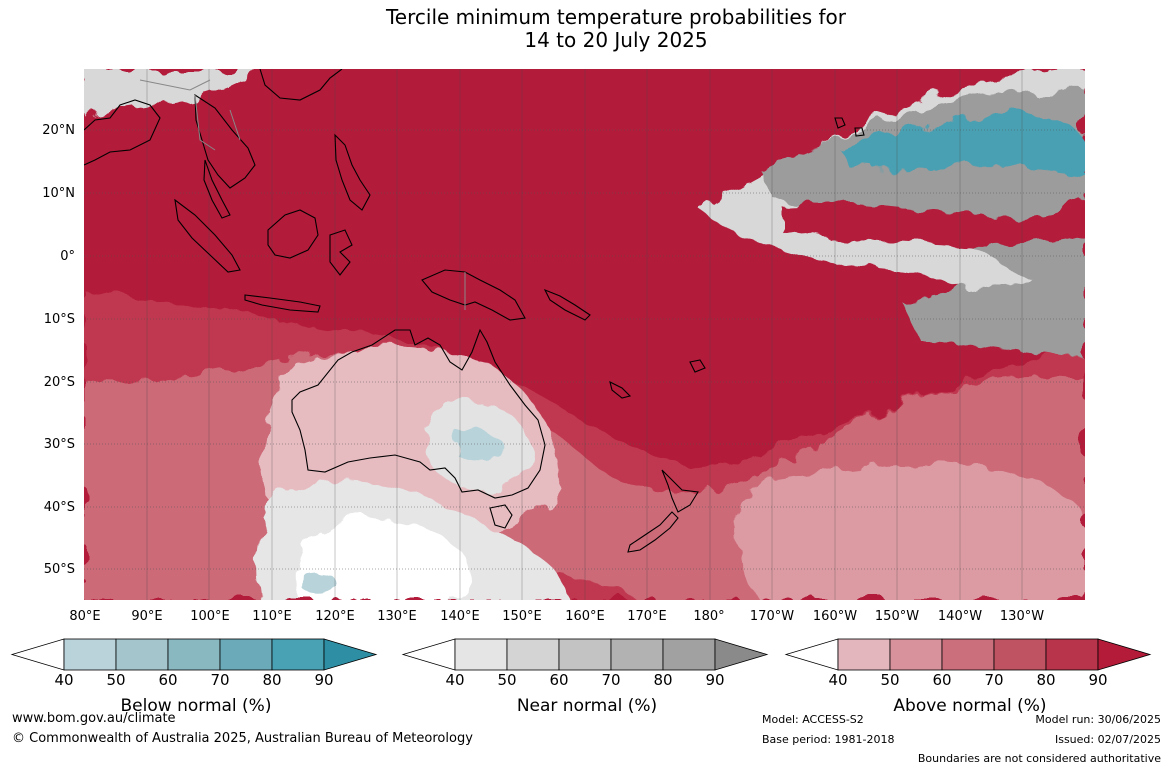  I want to click on colorbars, so click(581, 654).